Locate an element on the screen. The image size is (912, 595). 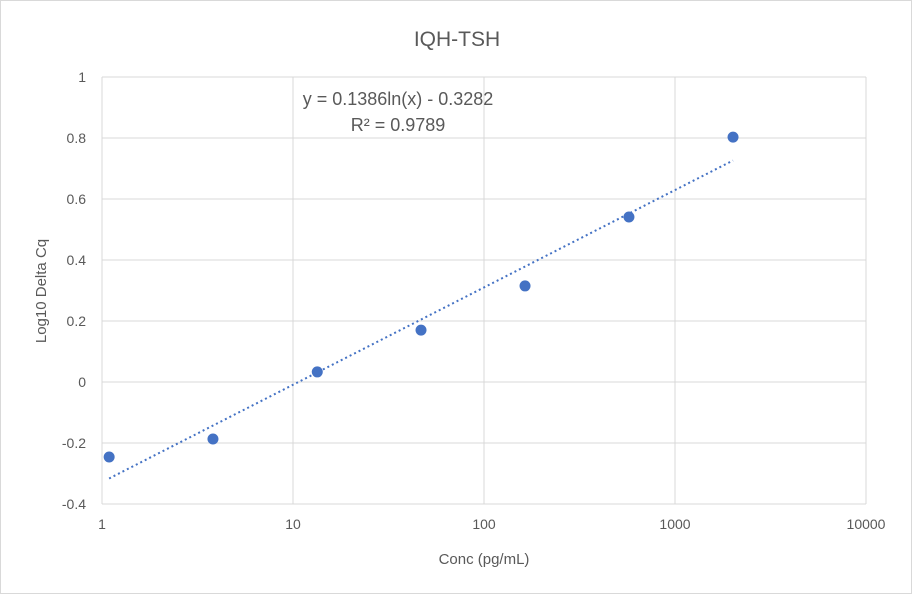
y-tick-label: -0.4 is located at coordinates (74, 504).